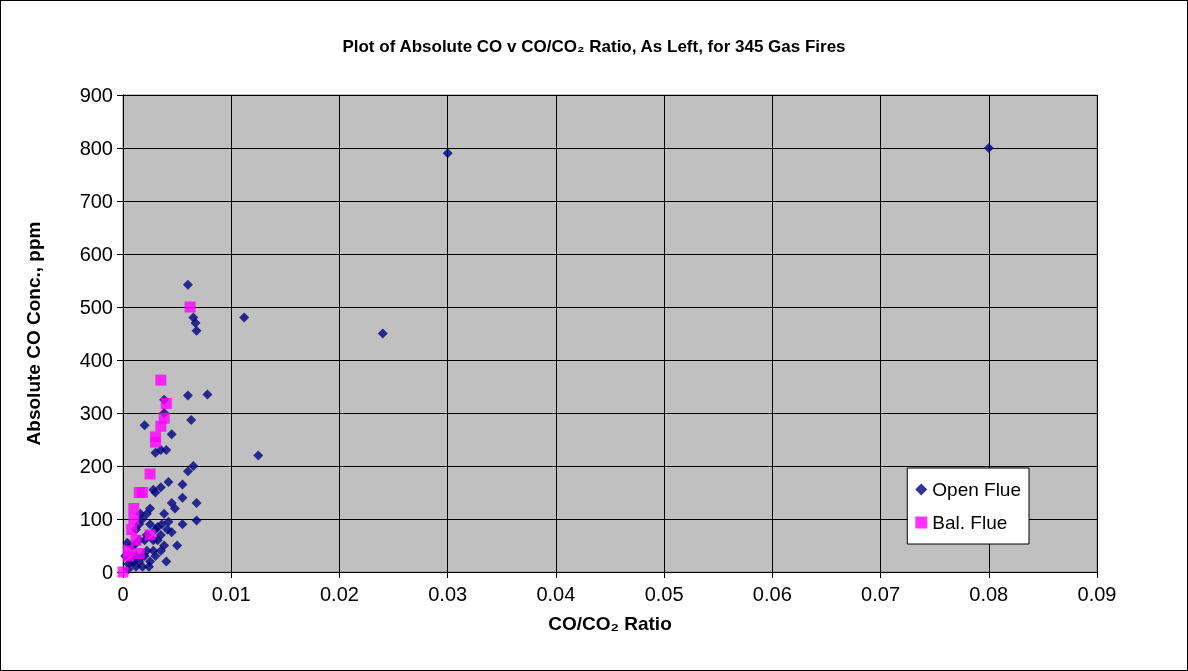  I want to click on y-tick-label: 700, so click(96, 201).